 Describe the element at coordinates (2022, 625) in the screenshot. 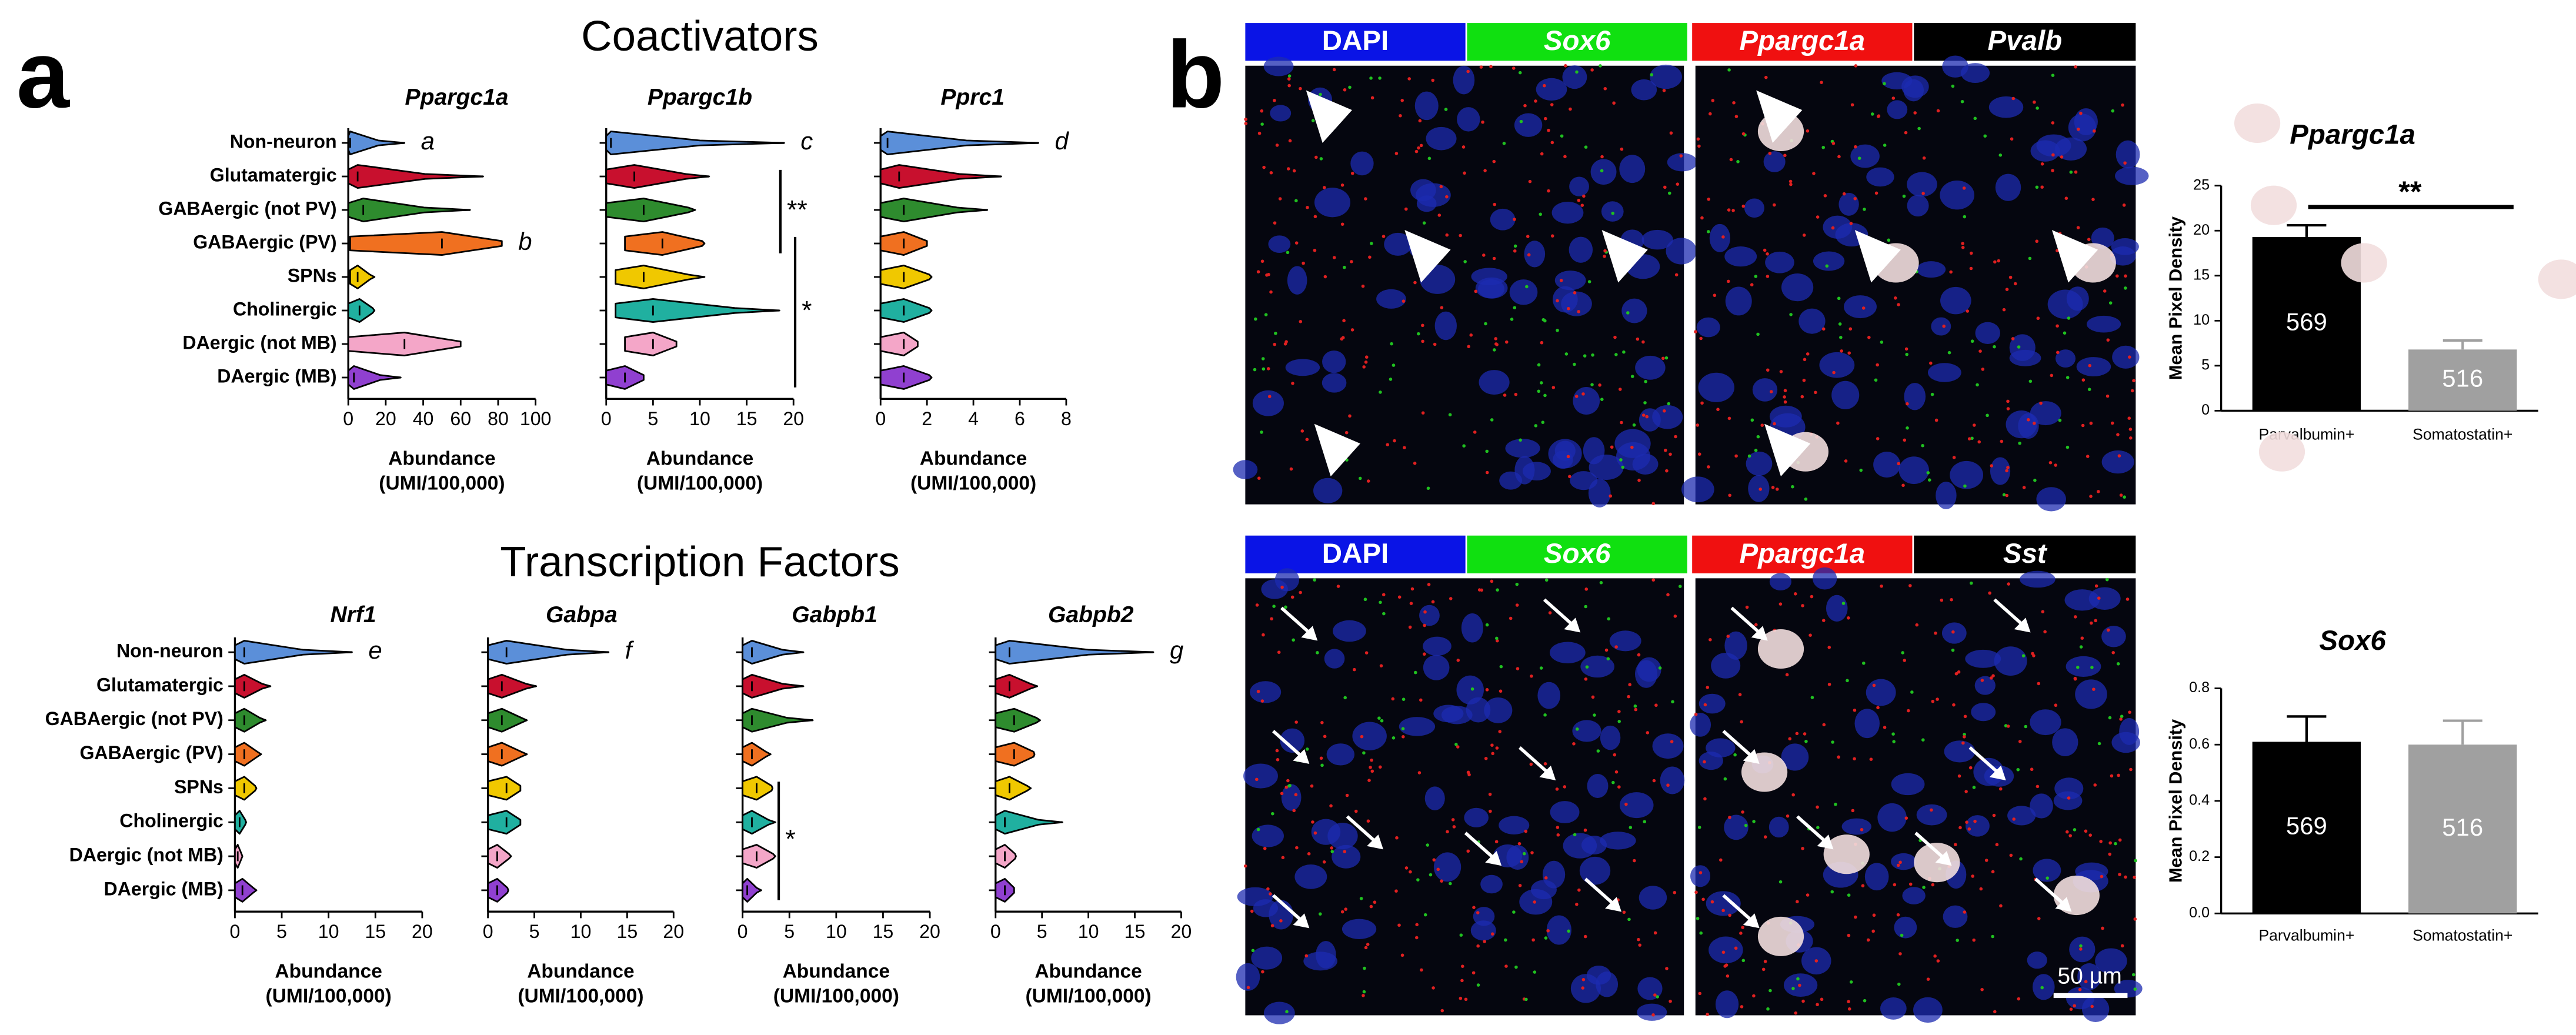

I see `arrowhead` at that location.